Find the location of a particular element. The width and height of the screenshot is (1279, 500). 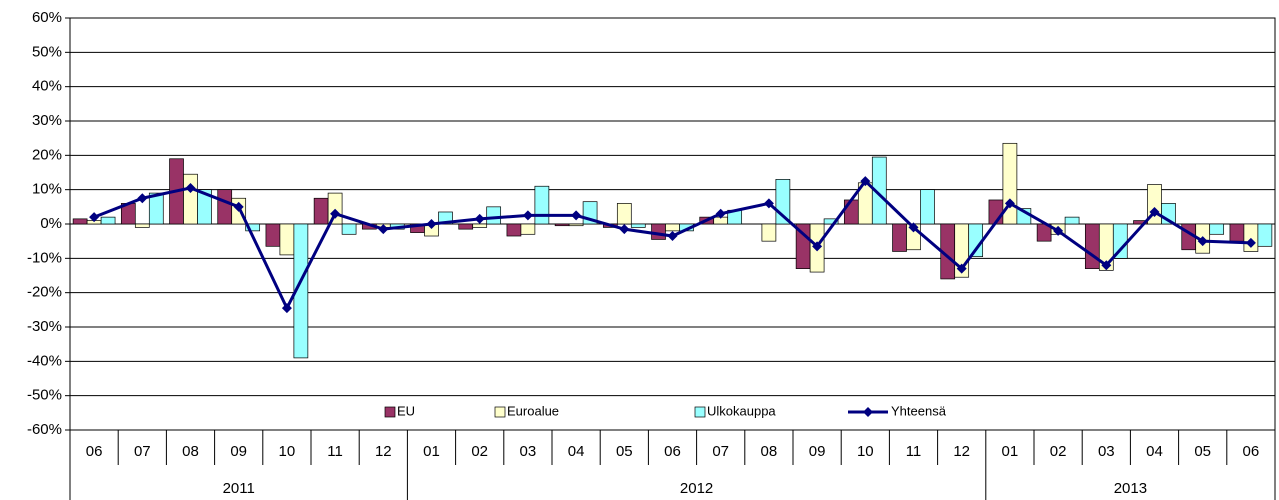

y-tick-label: -40% is located at coordinates (44, 360).